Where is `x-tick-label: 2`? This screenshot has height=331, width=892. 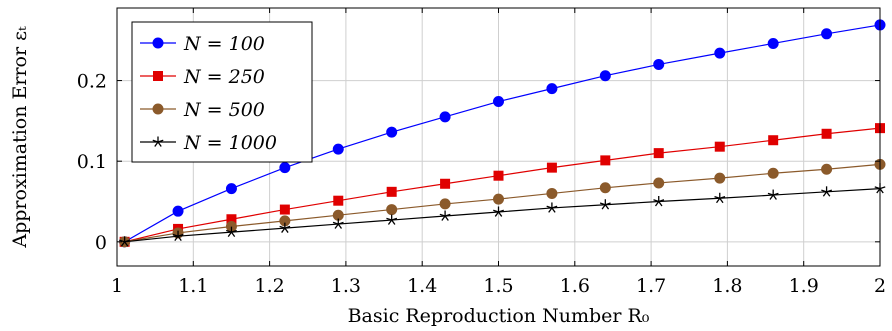 x-tick-label: 2 is located at coordinates (880, 286).